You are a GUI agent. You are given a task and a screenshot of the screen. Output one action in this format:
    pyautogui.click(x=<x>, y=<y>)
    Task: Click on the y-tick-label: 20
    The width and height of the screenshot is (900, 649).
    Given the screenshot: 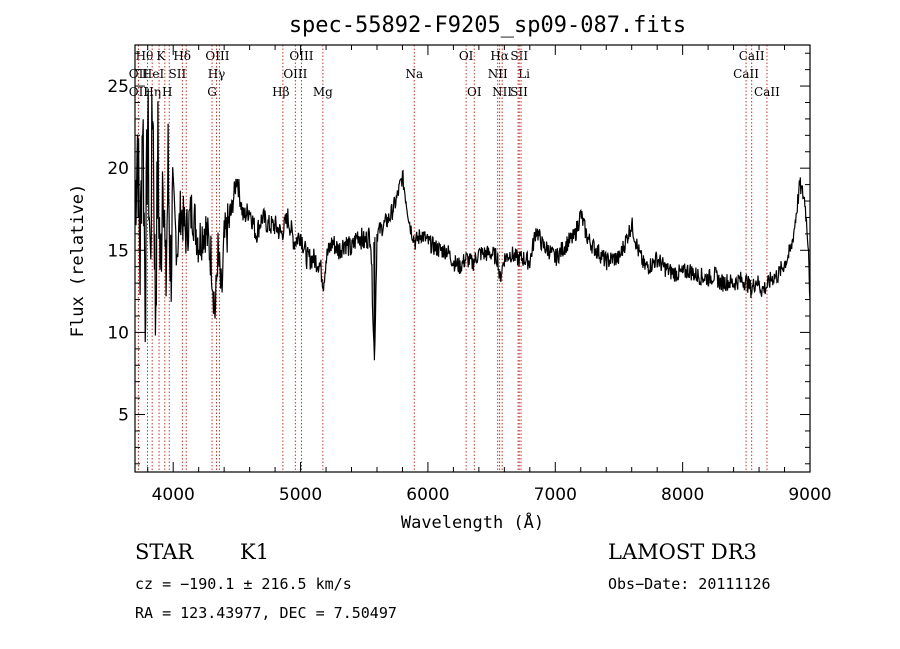 What is the action you would take?
    pyautogui.click(x=118, y=169)
    